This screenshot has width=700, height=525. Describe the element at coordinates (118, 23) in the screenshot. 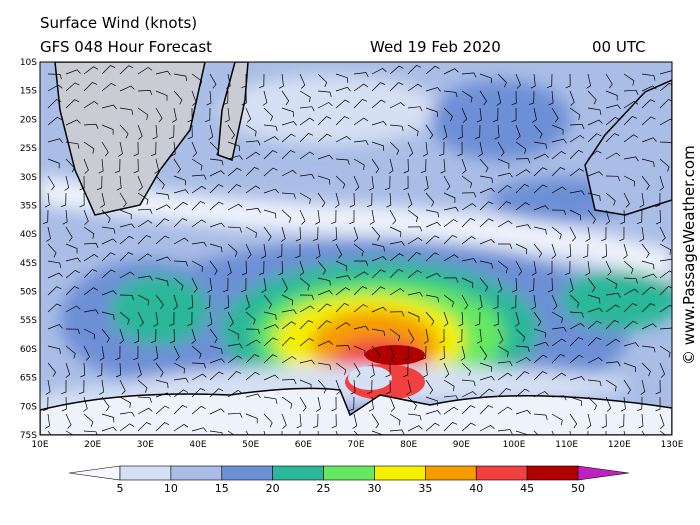

I see `title: Surface Wind (knots)` at that location.